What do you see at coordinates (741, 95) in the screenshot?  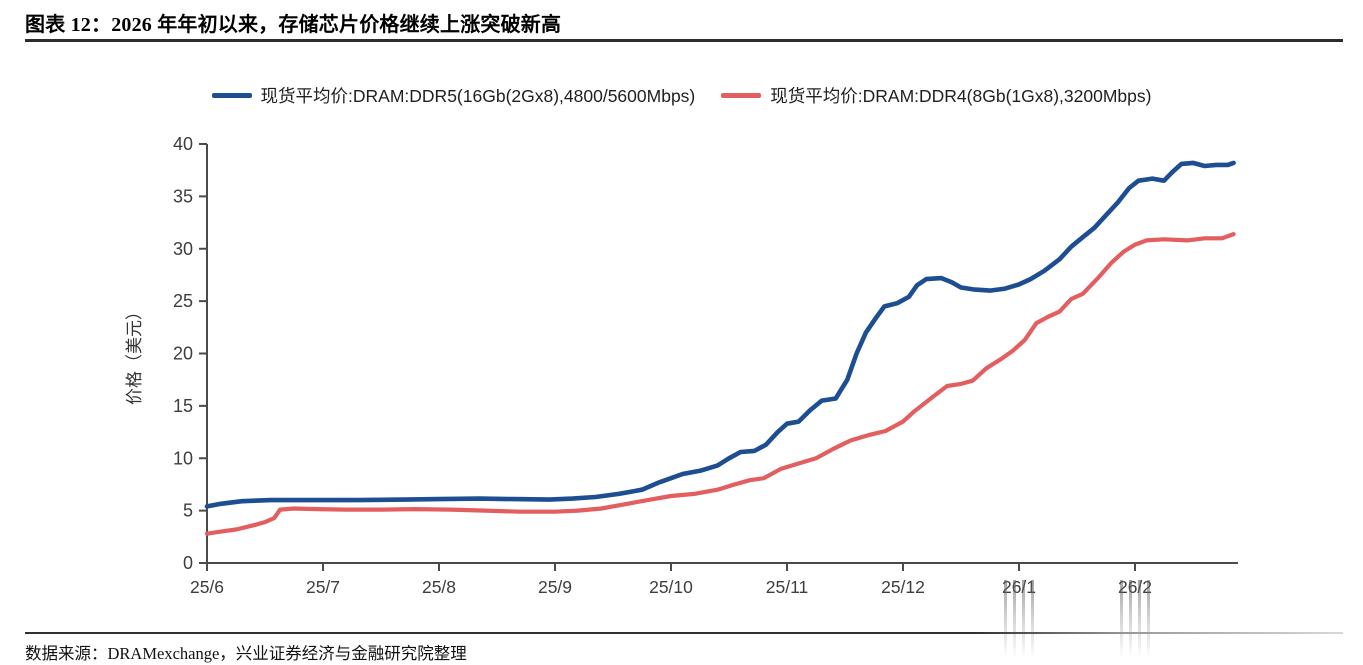 I see `legend-swatch-ddr4` at bounding box center [741, 95].